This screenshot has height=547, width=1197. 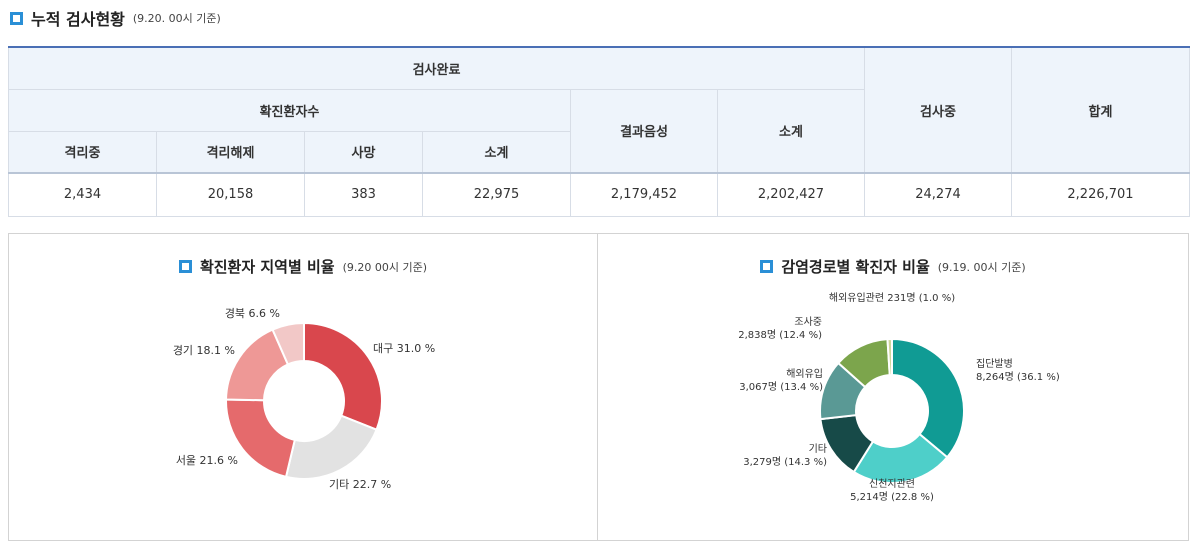 What do you see at coordinates (791, 194) in the screenshot?
I see `cell-completed-subtotal: 2,202,427` at bounding box center [791, 194].